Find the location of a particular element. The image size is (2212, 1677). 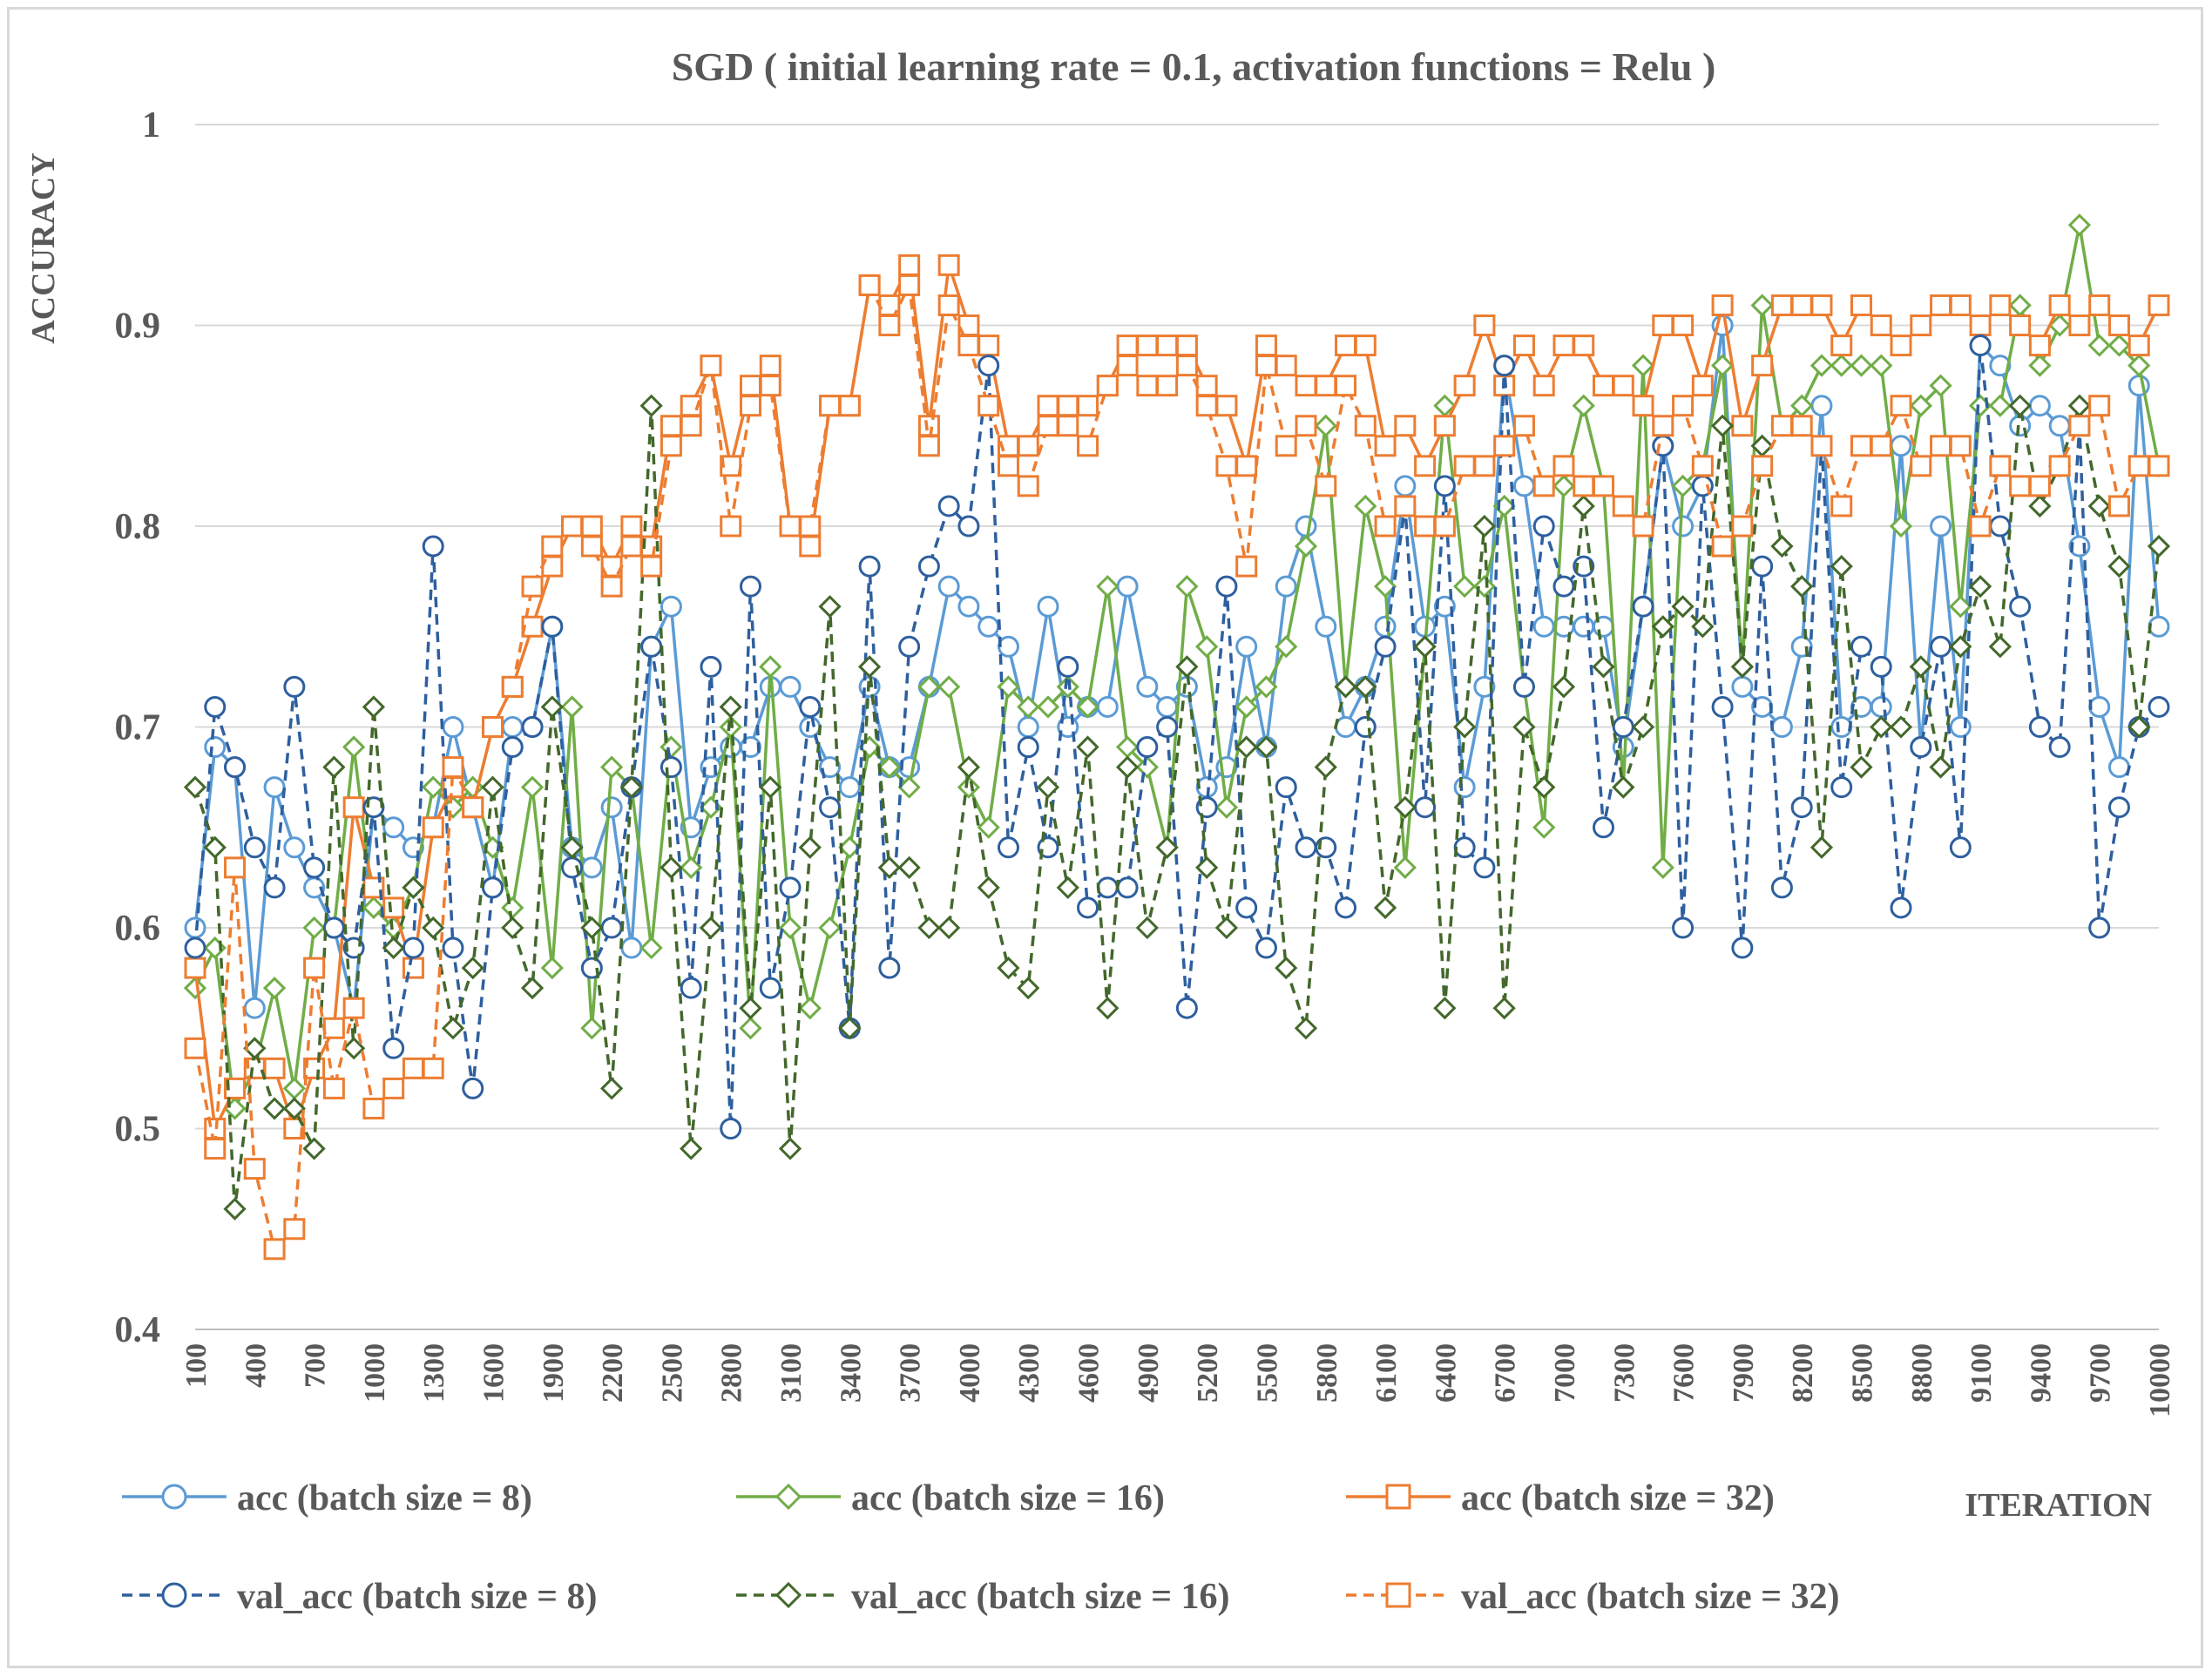

x-tick-label: 5200 is located at coordinates (1208, 1373).